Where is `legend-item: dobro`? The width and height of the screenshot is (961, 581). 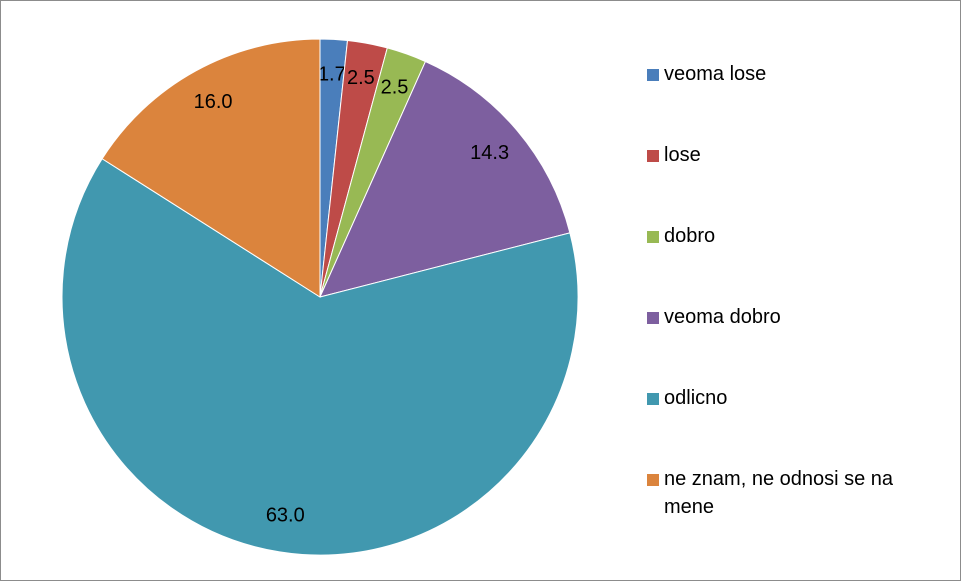
legend-item: dobro is located at coordinates (797, 262).